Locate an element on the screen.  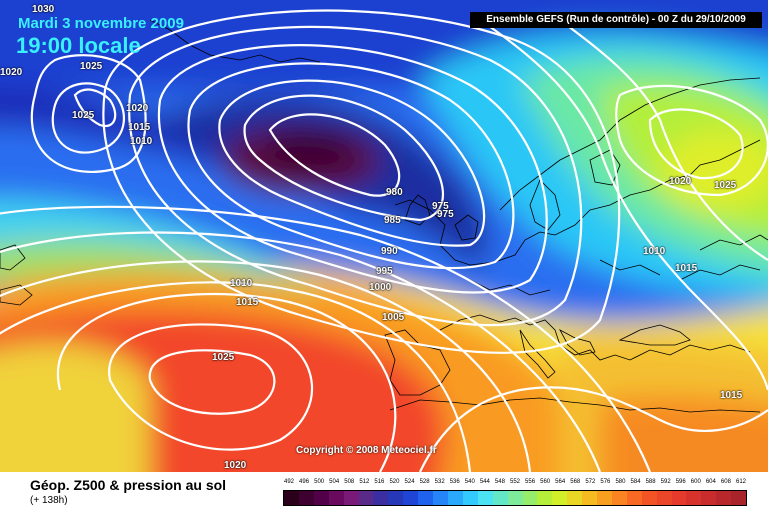
legend-label: 588 is located at coordinates (650, 482).